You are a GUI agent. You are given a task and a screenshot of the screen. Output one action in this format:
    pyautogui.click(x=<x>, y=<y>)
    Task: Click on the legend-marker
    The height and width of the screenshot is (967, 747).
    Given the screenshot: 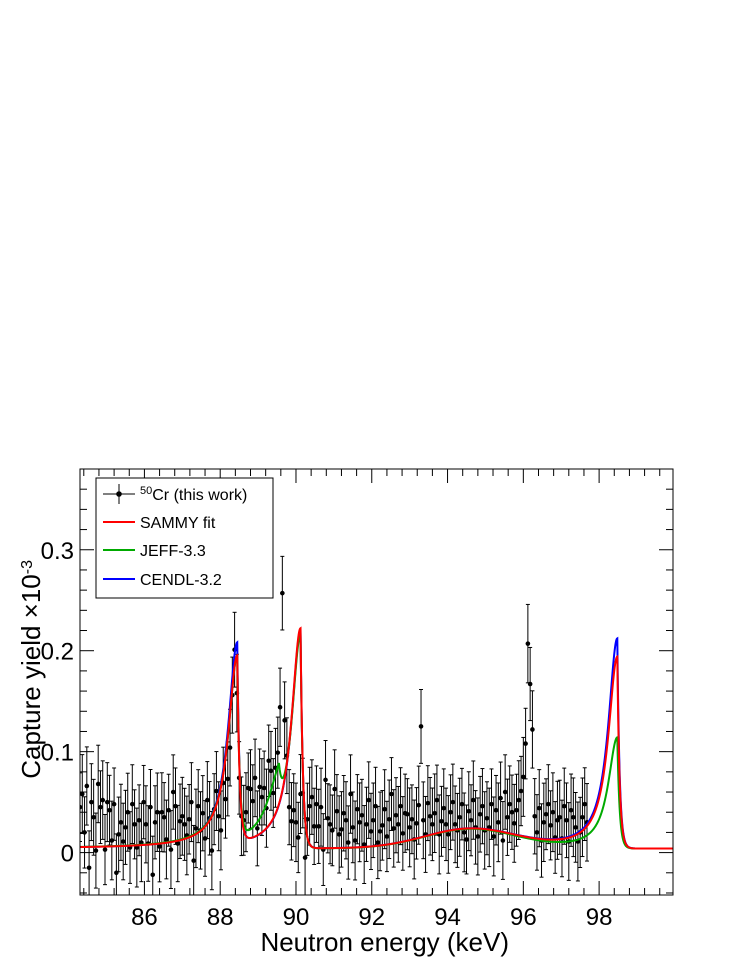 What is the action you would take?
    pyautogui.click(x=119, y=494)
    